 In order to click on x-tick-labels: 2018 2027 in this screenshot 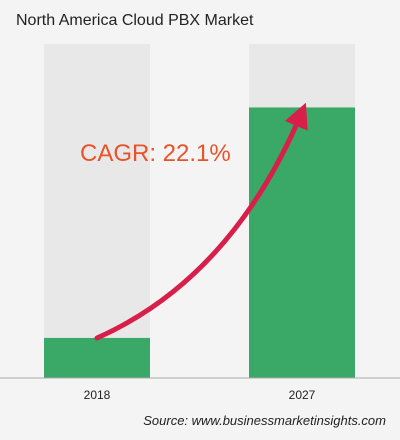, I will do `click(200, 395)`.